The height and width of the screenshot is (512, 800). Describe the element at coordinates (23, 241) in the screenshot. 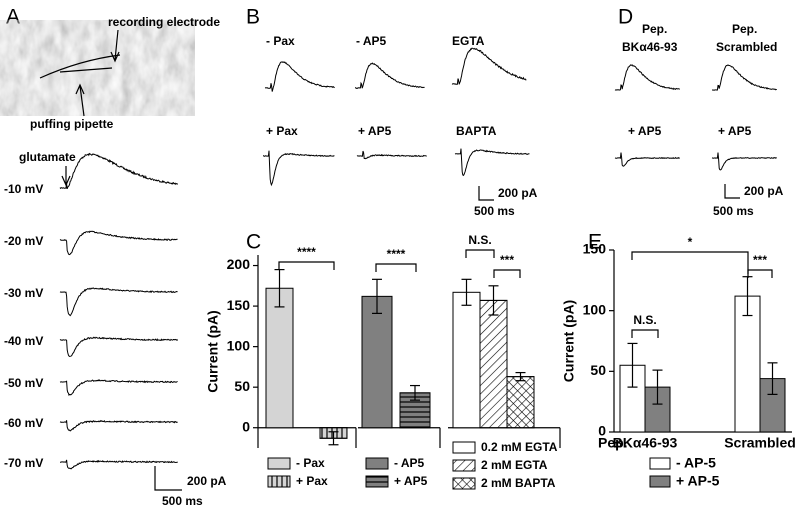

I see `voltage-label: -20 mV` at that location.